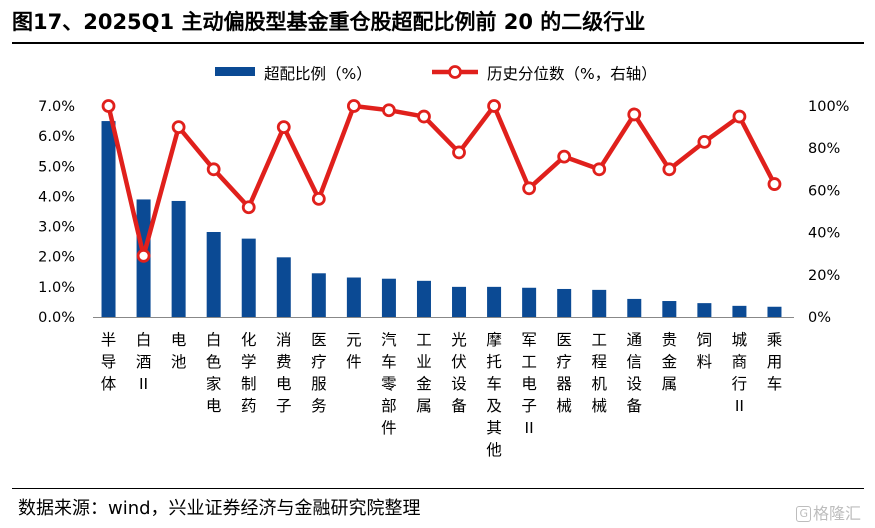  What do you see at coordinates (819, 318) in the screenshot?
I see `right-axis-tick-label: 0%` at bounding box center [819, 318].